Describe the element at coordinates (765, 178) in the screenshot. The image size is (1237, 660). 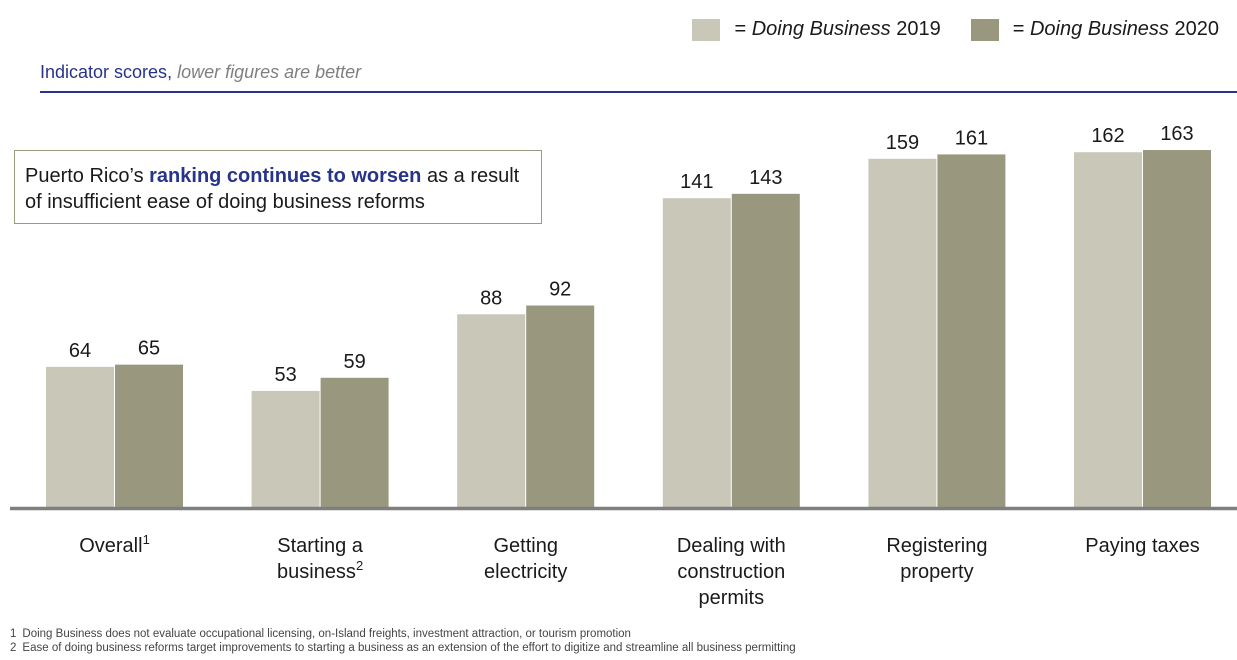
I see `data-label: 143` at that location.